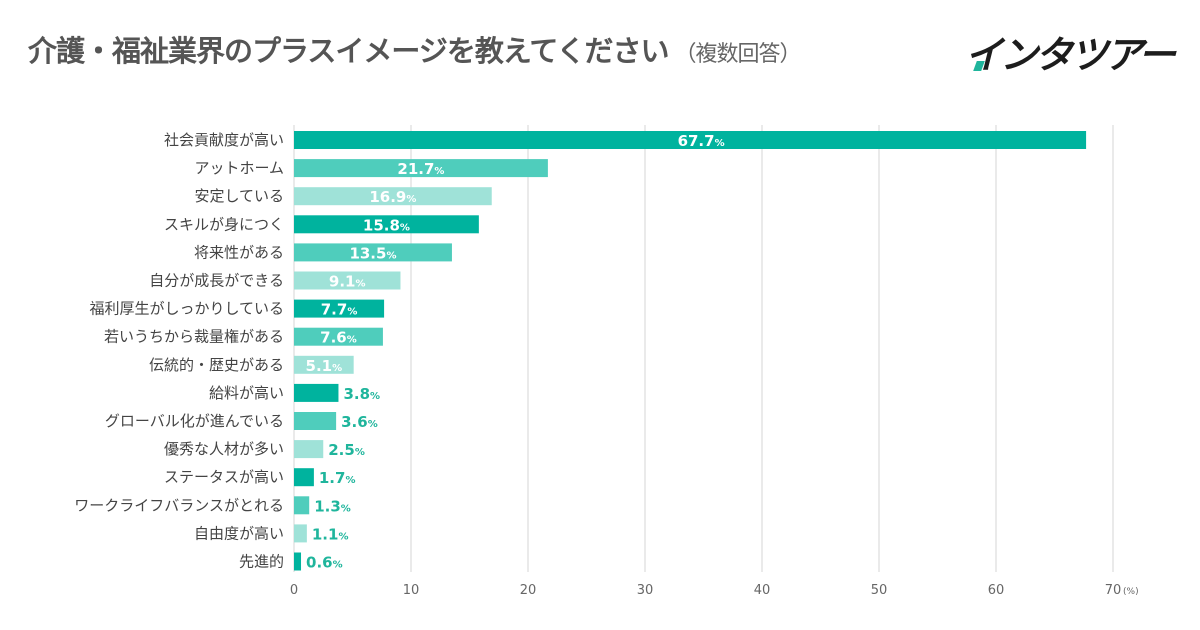 The image size is (1200, 630). Describe the element at coordinates (332, 506) in the screenshot. I see `data-label: 1.3%` at that location.